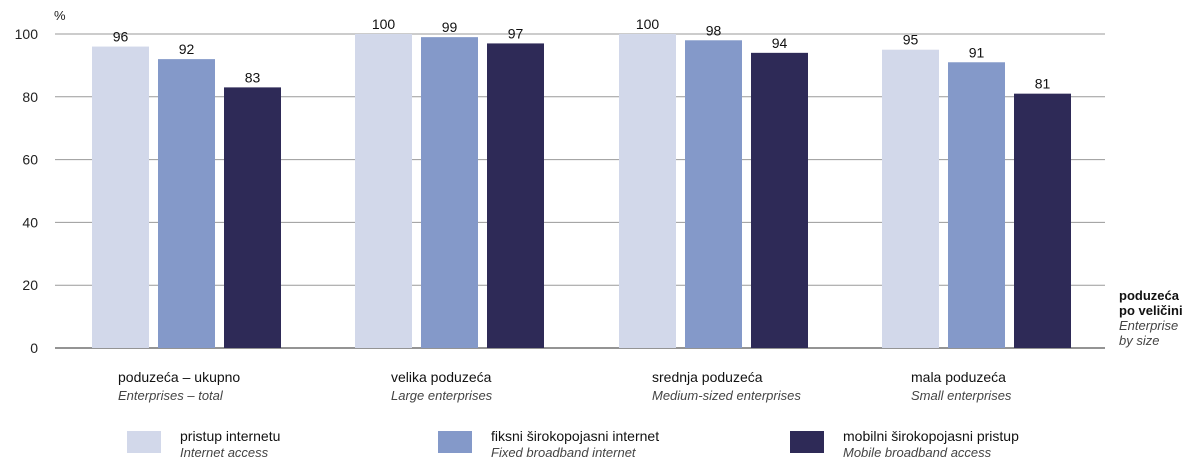 The height and width of the screenshot is (459, 1189). Describe the element at coordinates (60, 15) in the screenshot. I see `y-axis-unit: %` at that location.